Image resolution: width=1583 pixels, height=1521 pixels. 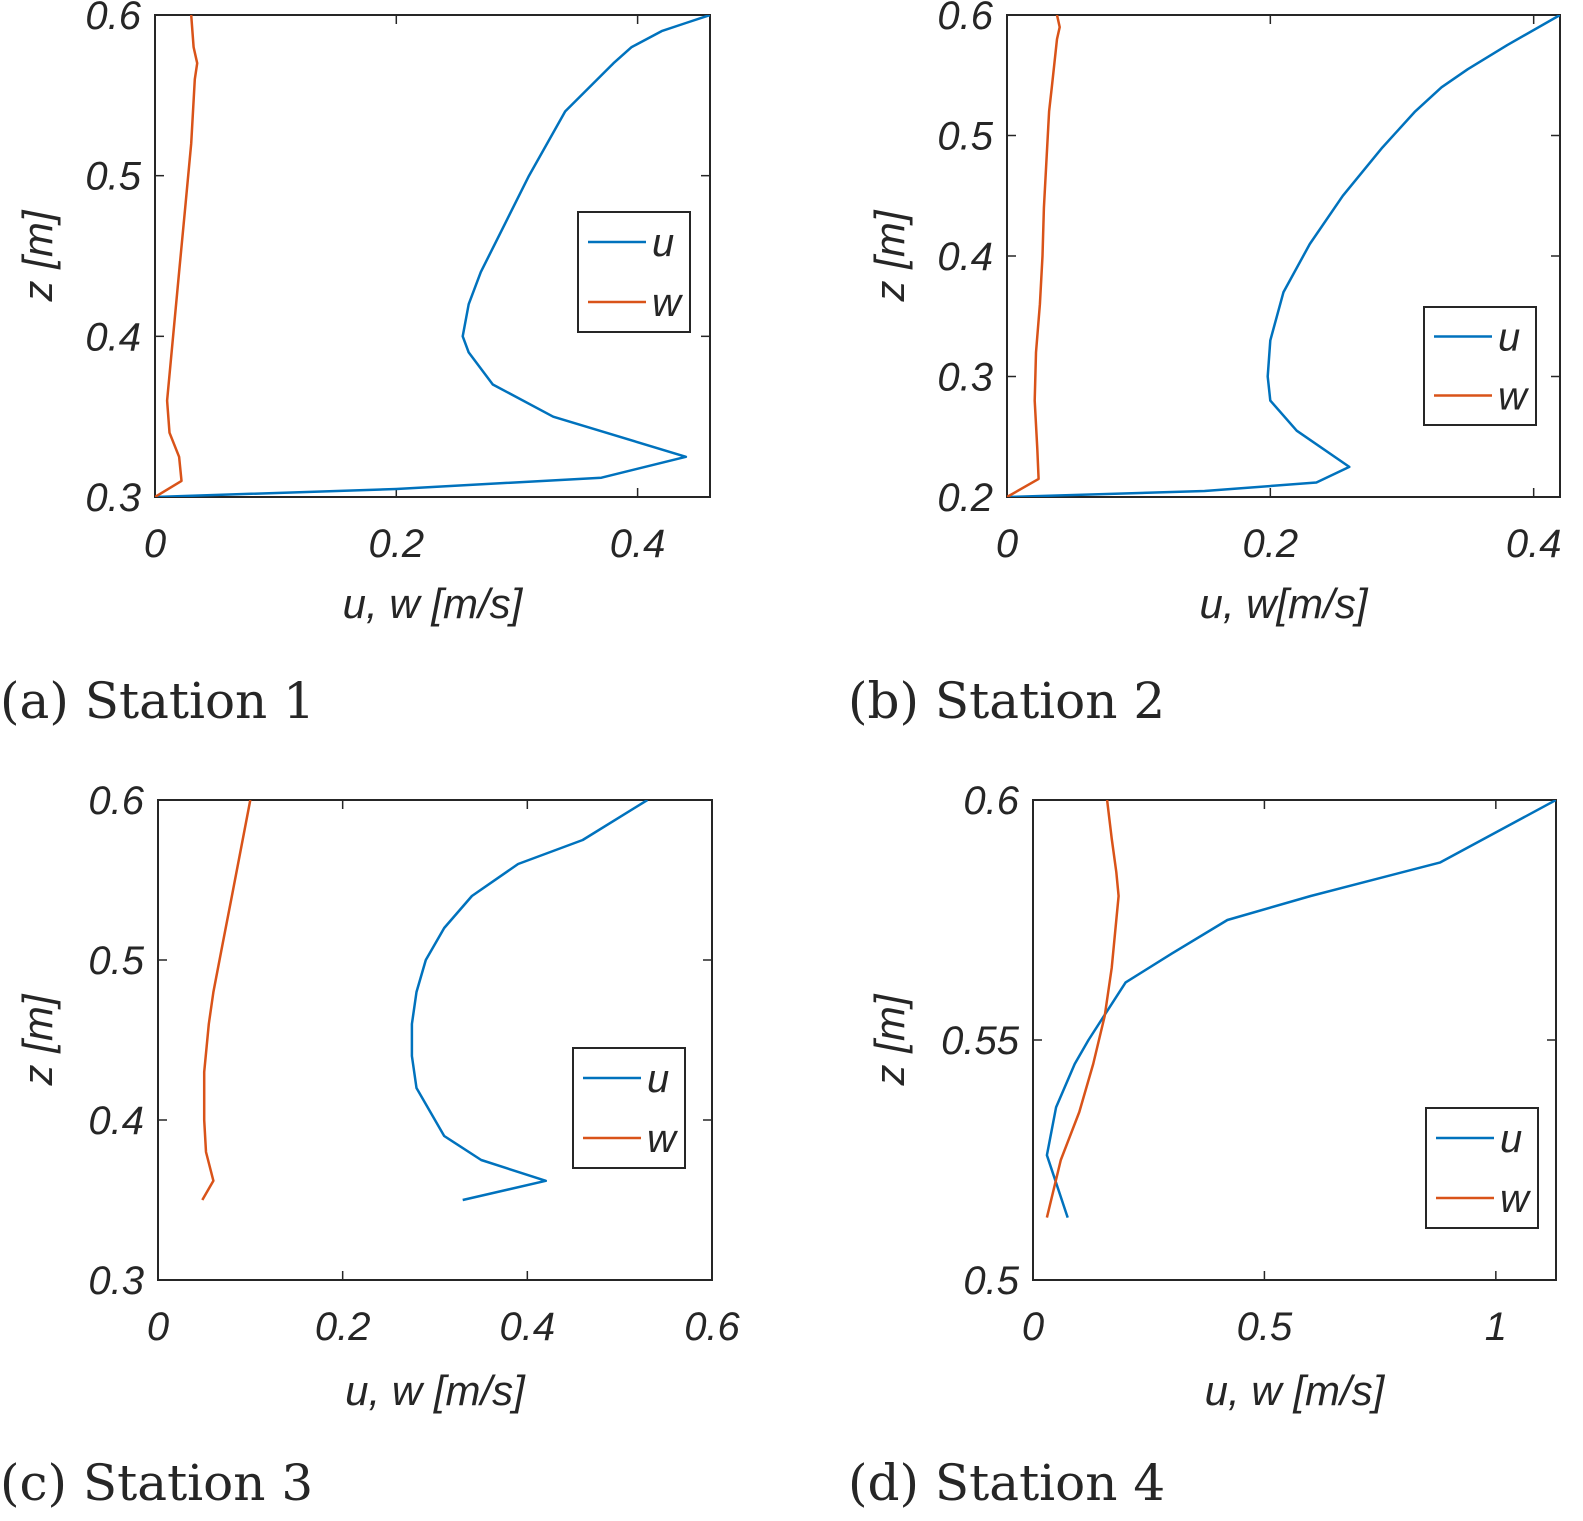 What do you see at coordinates (1496, 1327) in the screenshot?
I see `x-tick-label: 1` at bounding box center [1496, 1327].